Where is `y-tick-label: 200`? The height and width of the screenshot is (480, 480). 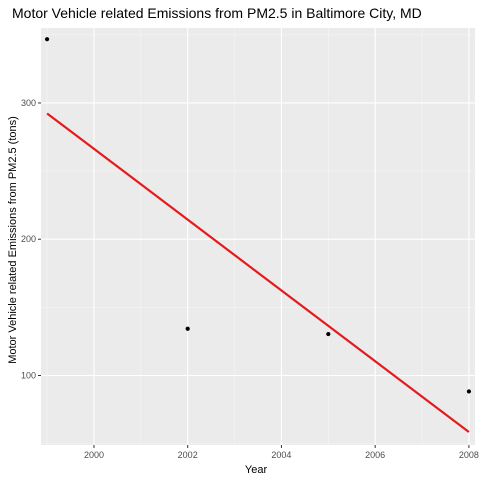 y-tick-label: 200 is located at coordinates (28, 239).